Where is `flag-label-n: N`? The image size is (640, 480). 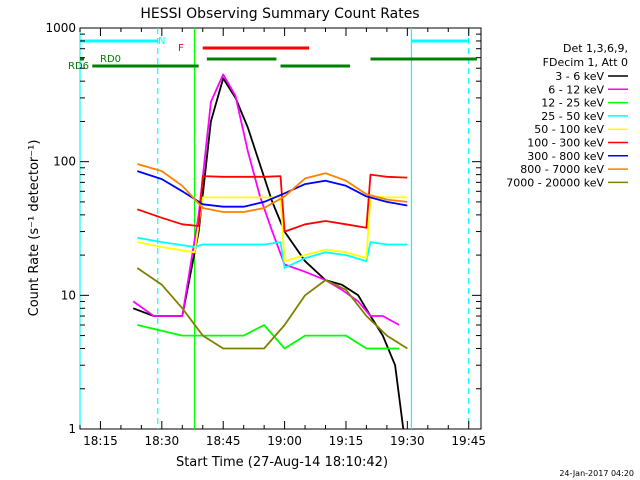
flag-label-n: N is located at coordinates (161, 41).